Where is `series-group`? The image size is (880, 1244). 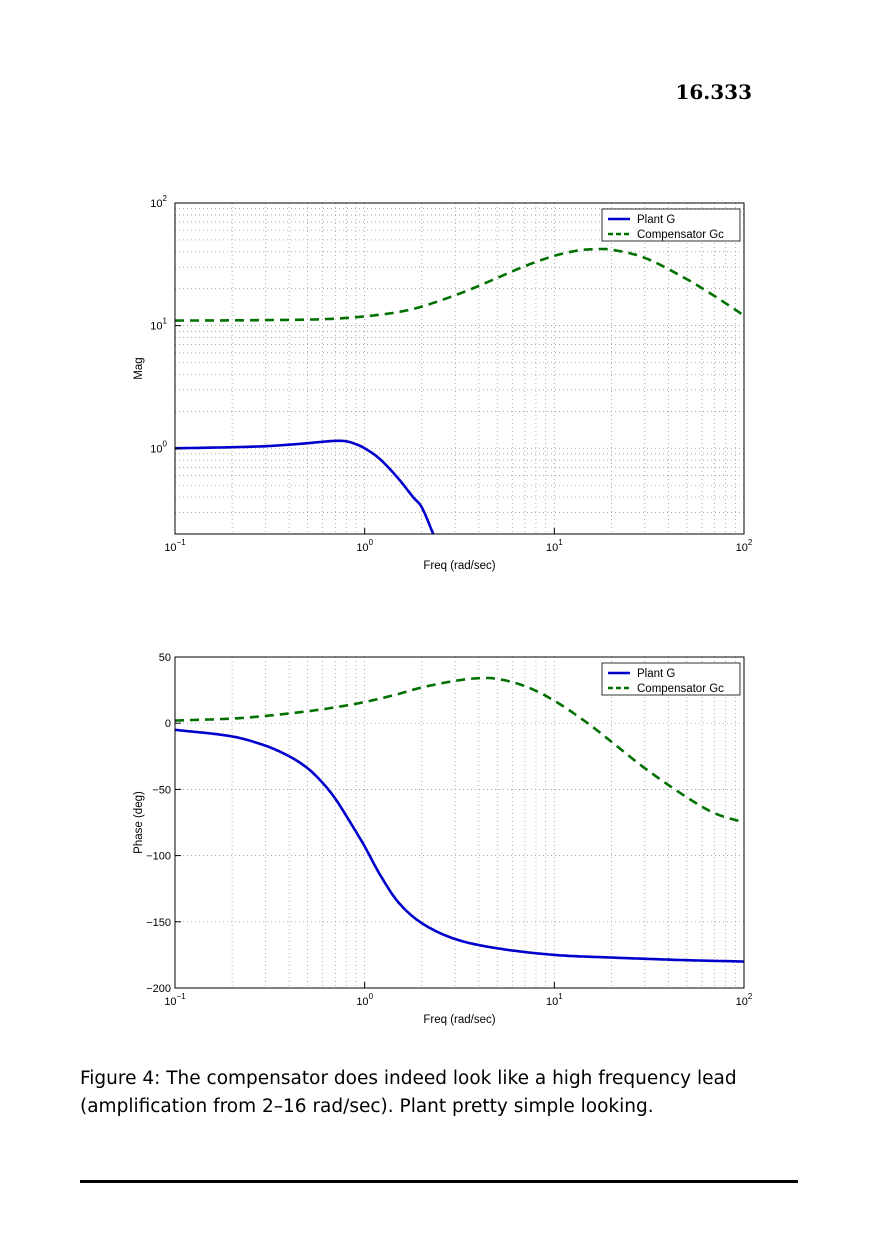 series-group is located at coordinates (459, 819).